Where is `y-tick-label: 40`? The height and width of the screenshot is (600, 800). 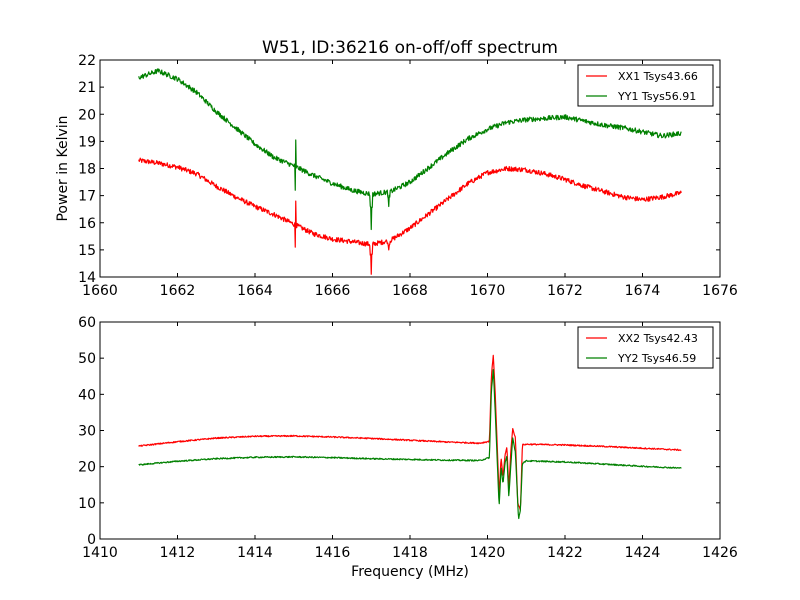 y-tick-label: 40 is located at coordinates (87, 395).